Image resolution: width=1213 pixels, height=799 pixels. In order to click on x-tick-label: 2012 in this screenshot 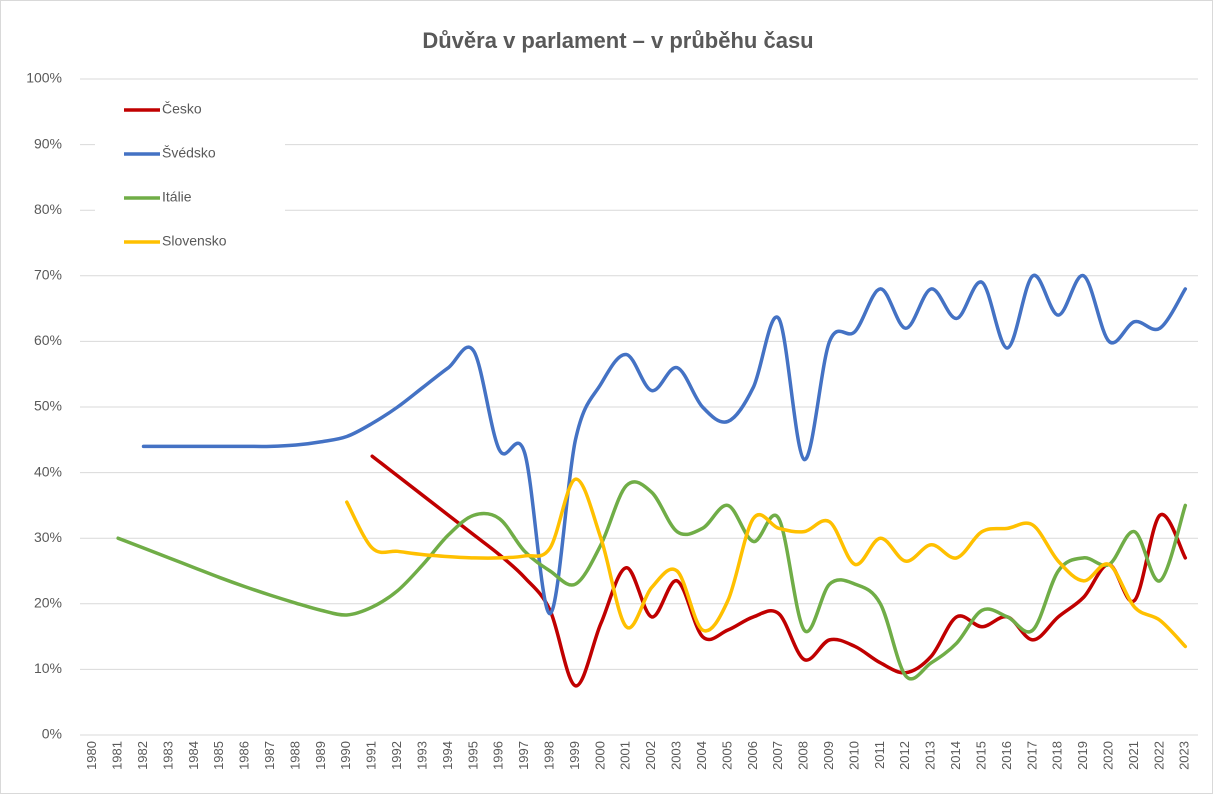, I will do `click(904, 755)`.